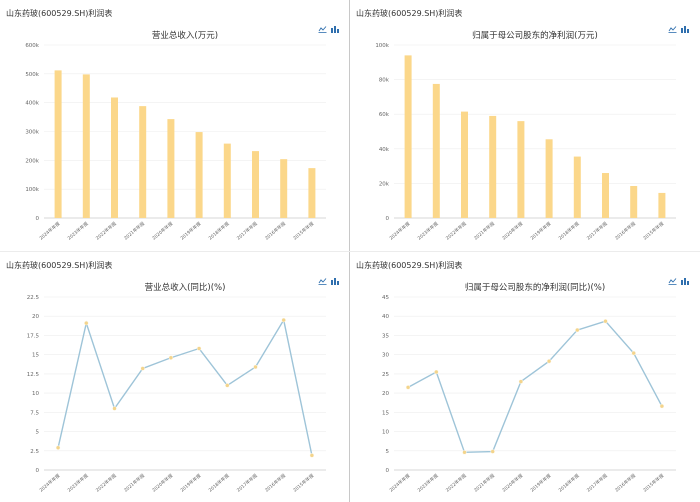  I want to click on x-tick-label: 2015年年报, so click(304, 483).